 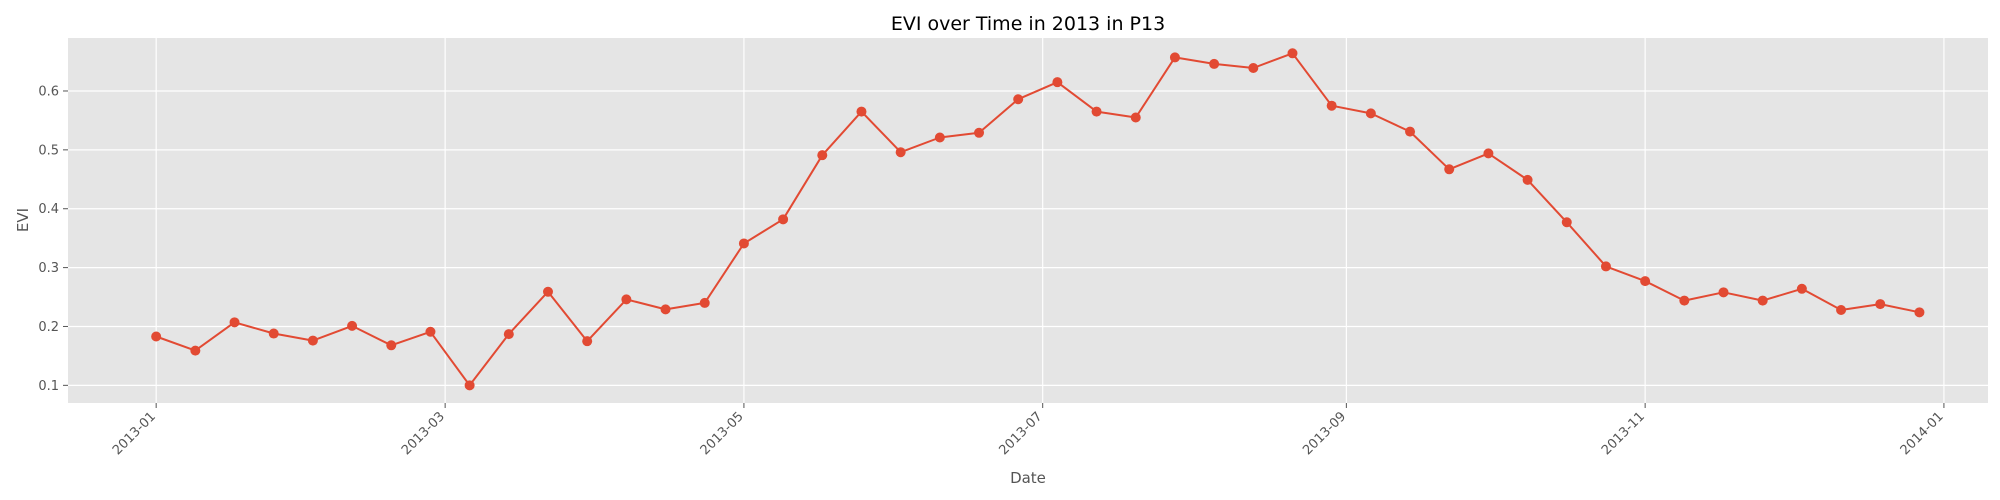 I want to click on y-tick-label: 0.1, so click(x=48, y=386).